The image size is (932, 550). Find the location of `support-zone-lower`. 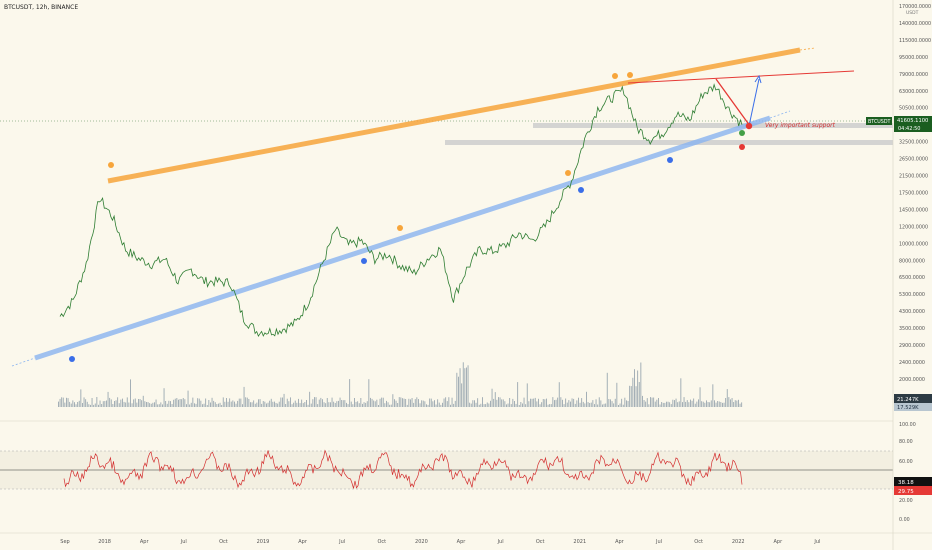

support-zone-lower is located at coordinates (669, 142).